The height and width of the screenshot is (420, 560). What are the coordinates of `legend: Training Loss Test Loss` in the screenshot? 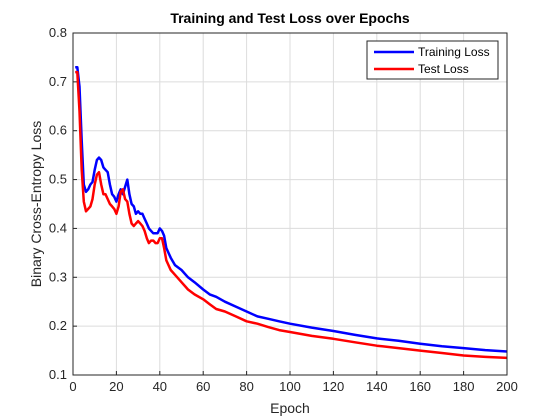 It's located at (432, 60).